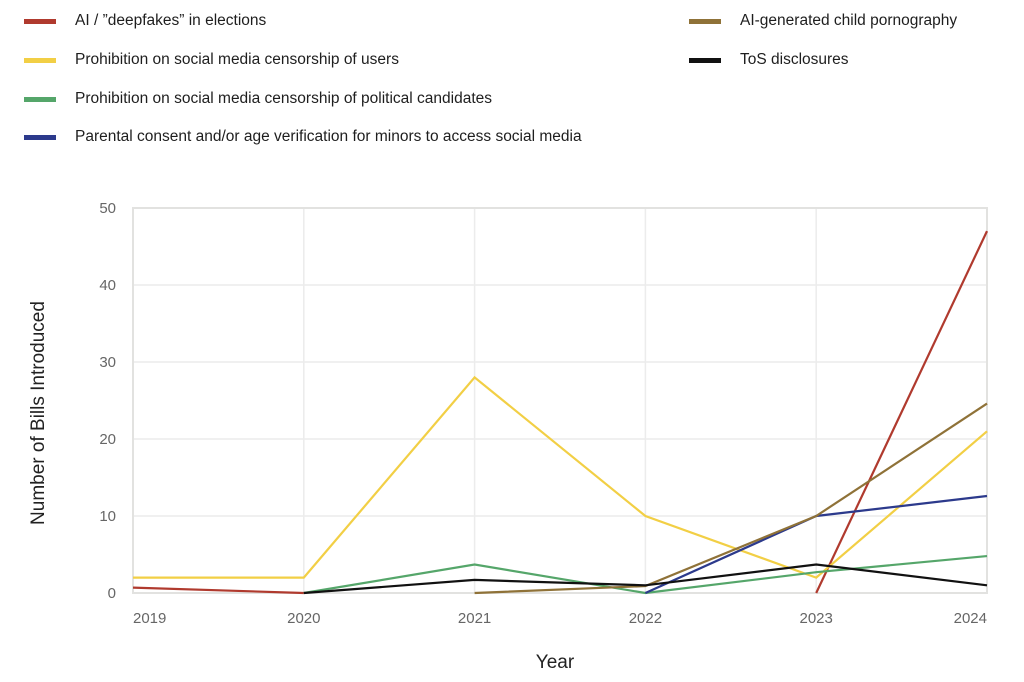  I want to click on y-tick-label: 40, so click(107, 285).